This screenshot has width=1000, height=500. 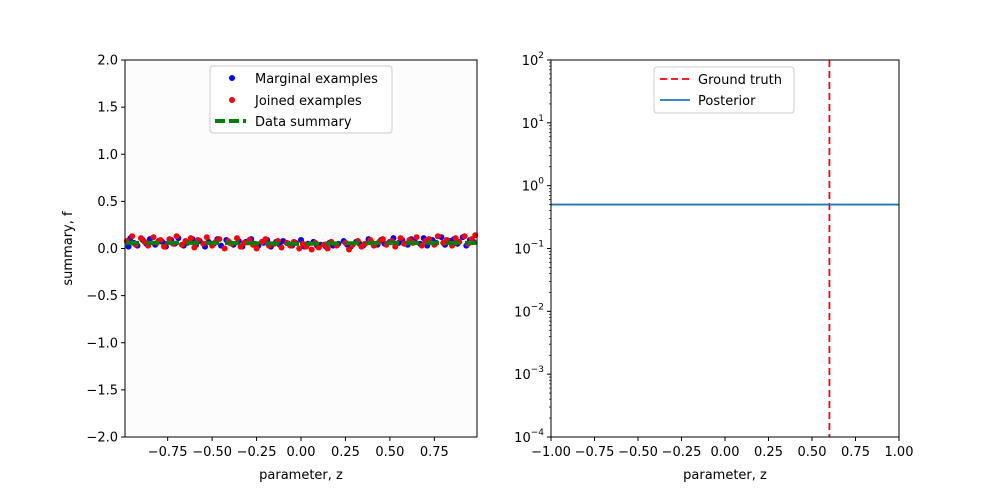 I want to click on right-y-tick-label: 10⁻², so click(x=529, y=311).